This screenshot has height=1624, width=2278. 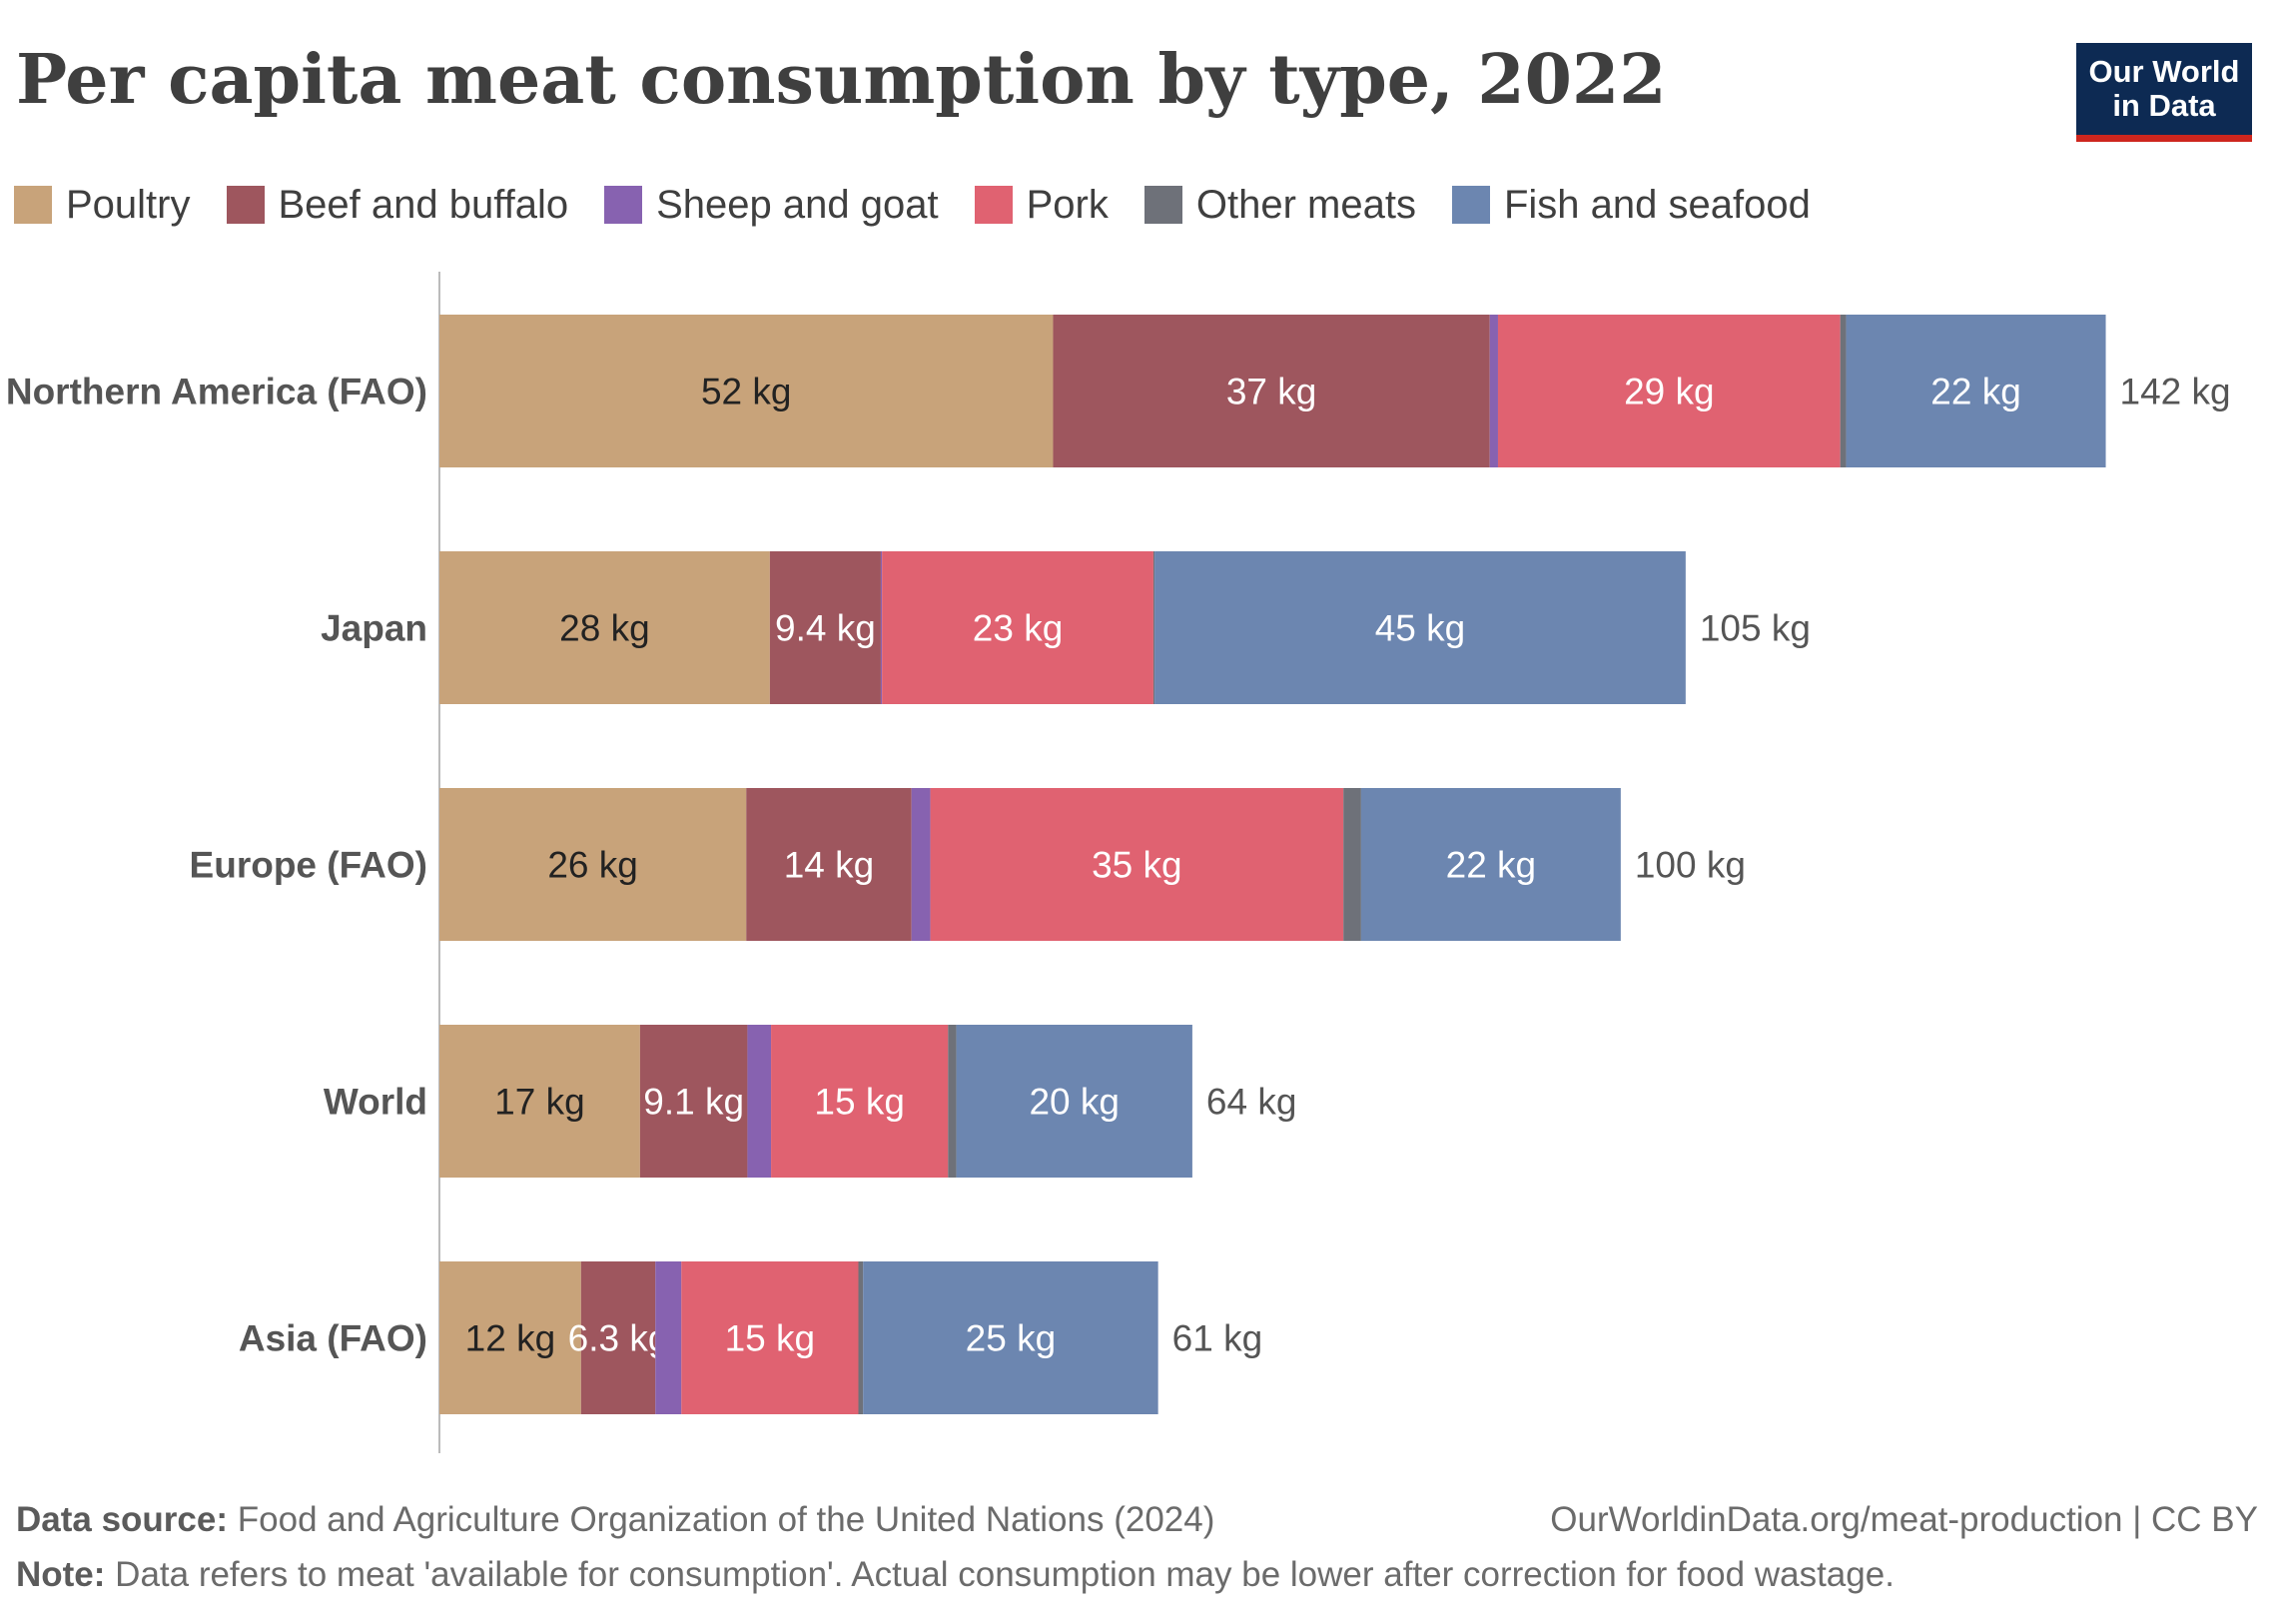 I want to click on legend-label: Other meats, so click(x=1305, y=204).